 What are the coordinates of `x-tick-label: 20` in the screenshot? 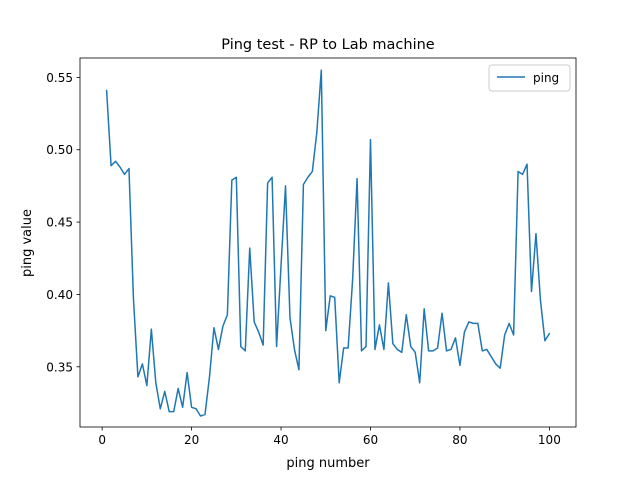 It's located at (191, 440).